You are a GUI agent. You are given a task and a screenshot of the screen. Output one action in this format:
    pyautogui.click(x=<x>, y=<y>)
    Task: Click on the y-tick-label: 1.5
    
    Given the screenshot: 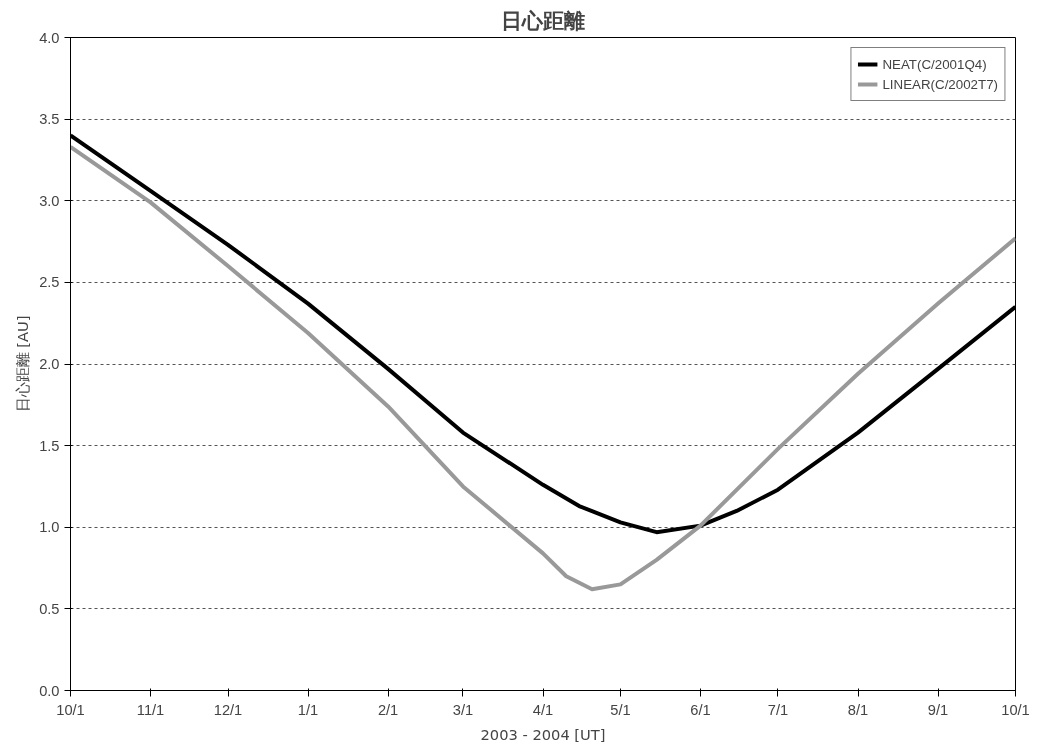 What is the action you would take?
    pyautogui.click(x=49, y=445)
    